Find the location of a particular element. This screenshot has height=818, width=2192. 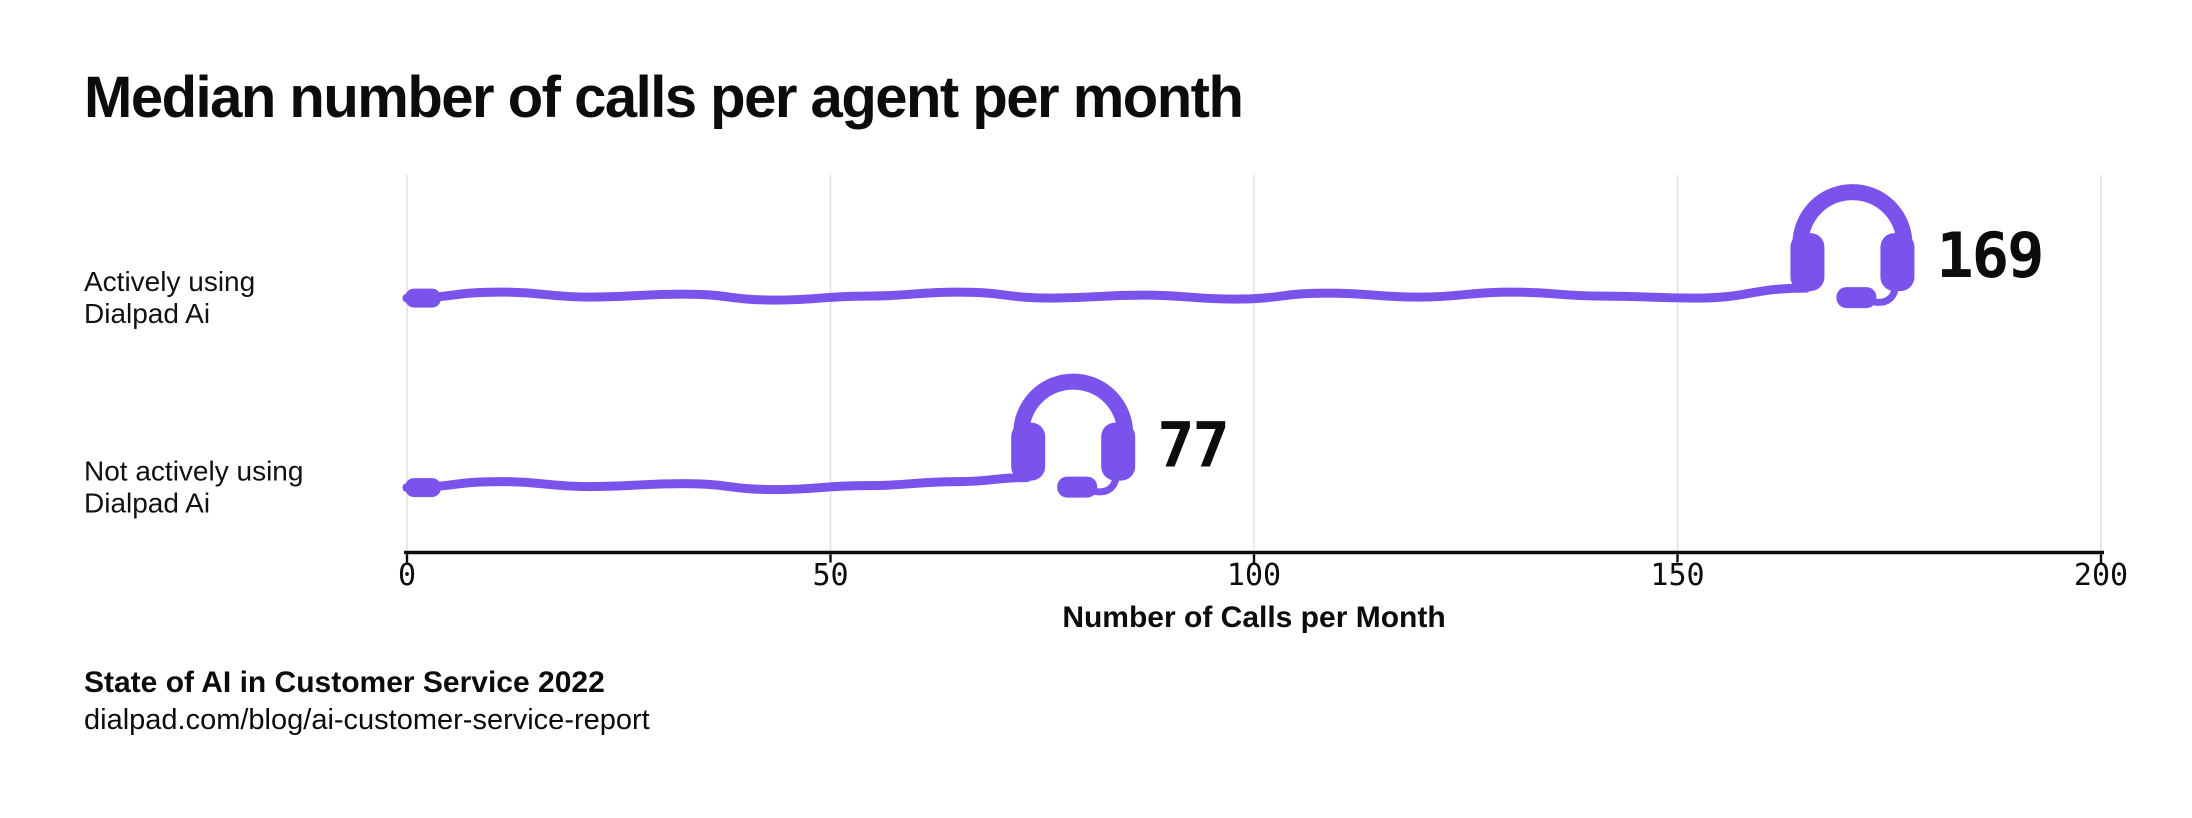

x-tick-label: 50 is located at coordinates (830, 575).